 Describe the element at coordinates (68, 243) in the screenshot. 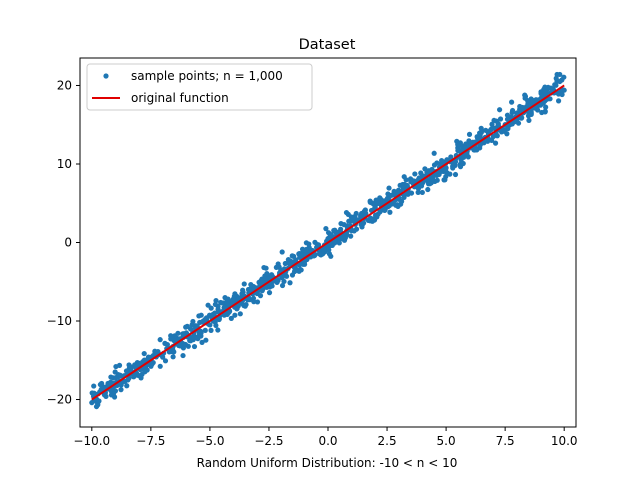

I see `y-tick-label: 0` at that location.